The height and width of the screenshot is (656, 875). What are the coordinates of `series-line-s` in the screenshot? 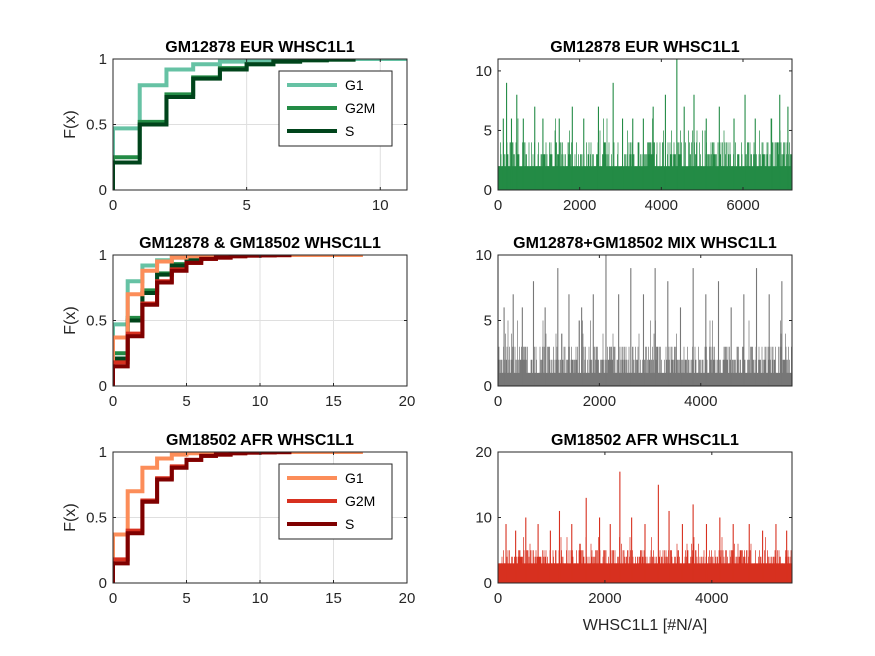 It's located at (234, 124).